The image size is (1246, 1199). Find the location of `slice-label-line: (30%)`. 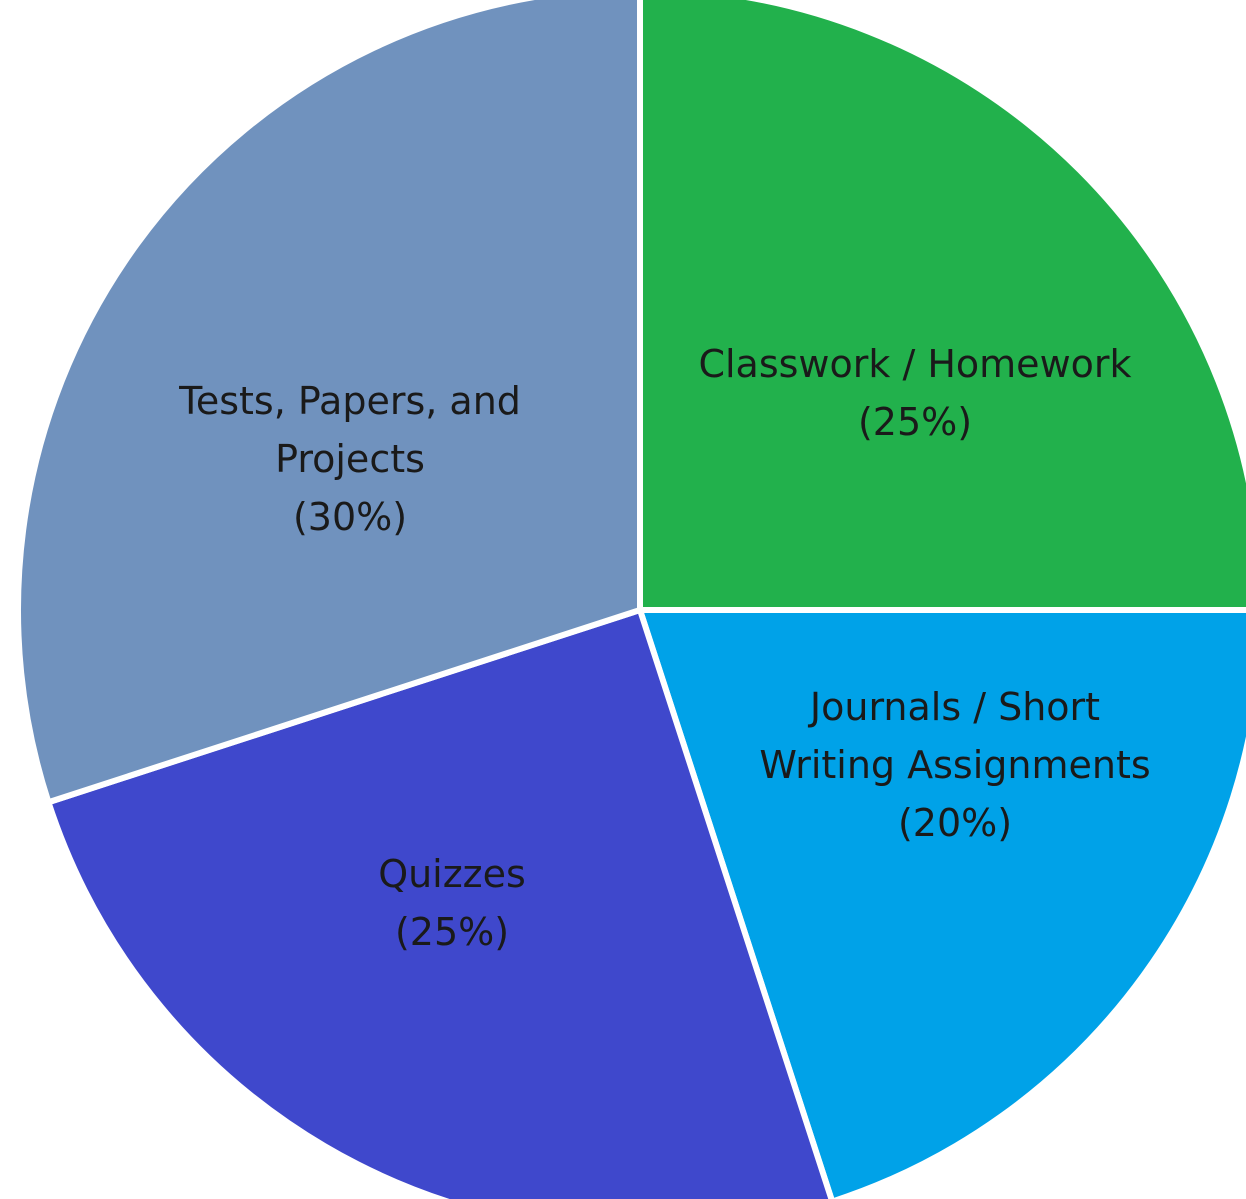

slice-label-line: (30%) is located at coordinates (350, 517).